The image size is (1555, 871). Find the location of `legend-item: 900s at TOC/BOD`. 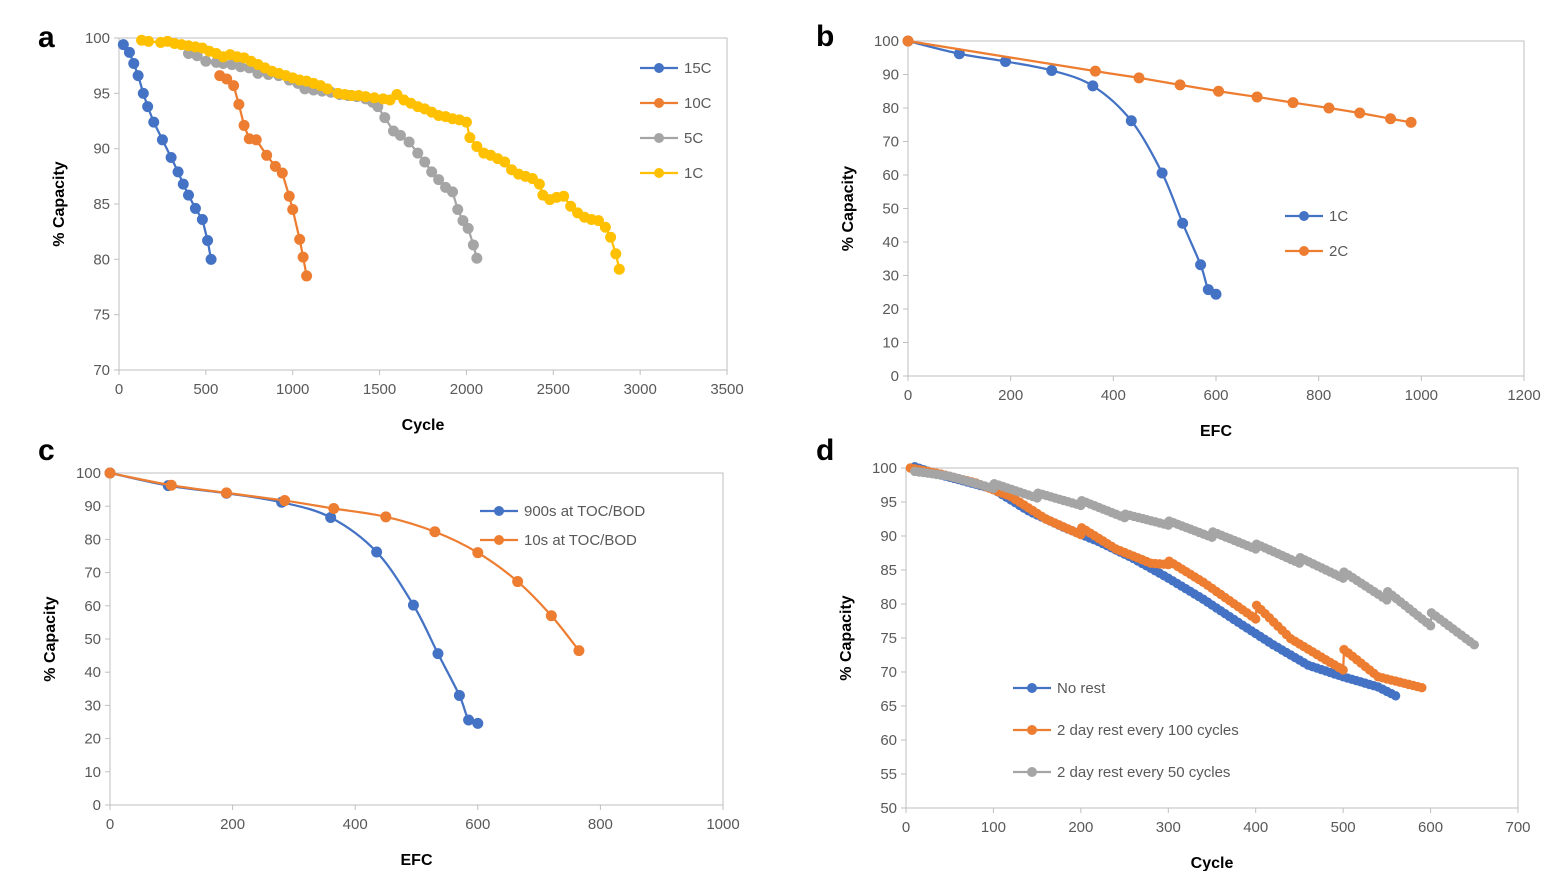

legend-item: 900s at TOC/BOD is located at coordinates (562, 511).